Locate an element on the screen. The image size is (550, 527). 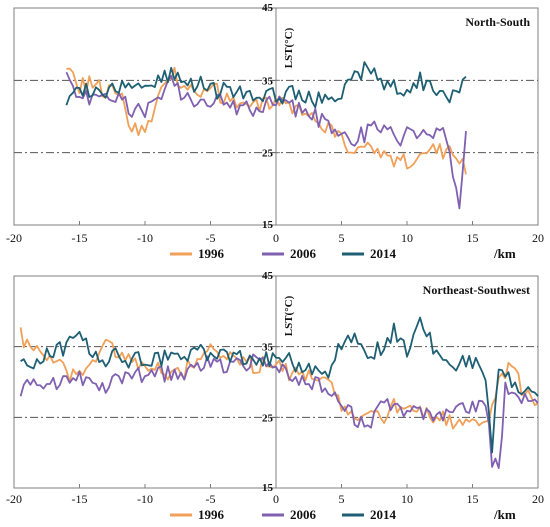
chart-title: Northeast-Southwest is located at coordinates (476, 290).